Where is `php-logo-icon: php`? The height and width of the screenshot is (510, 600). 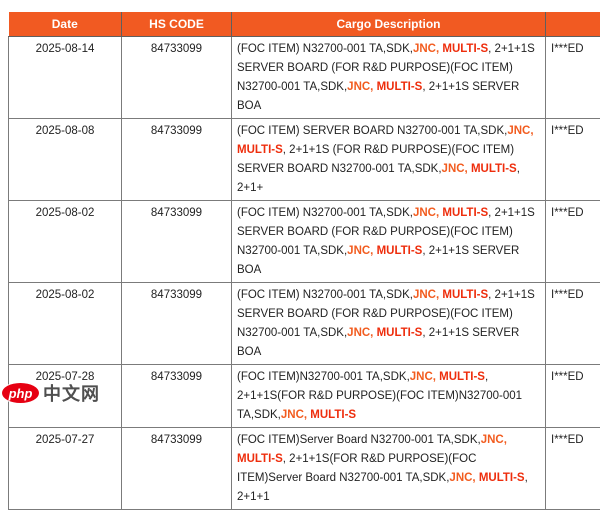 php-logo-icon: php is located at coordinates (20, 393).